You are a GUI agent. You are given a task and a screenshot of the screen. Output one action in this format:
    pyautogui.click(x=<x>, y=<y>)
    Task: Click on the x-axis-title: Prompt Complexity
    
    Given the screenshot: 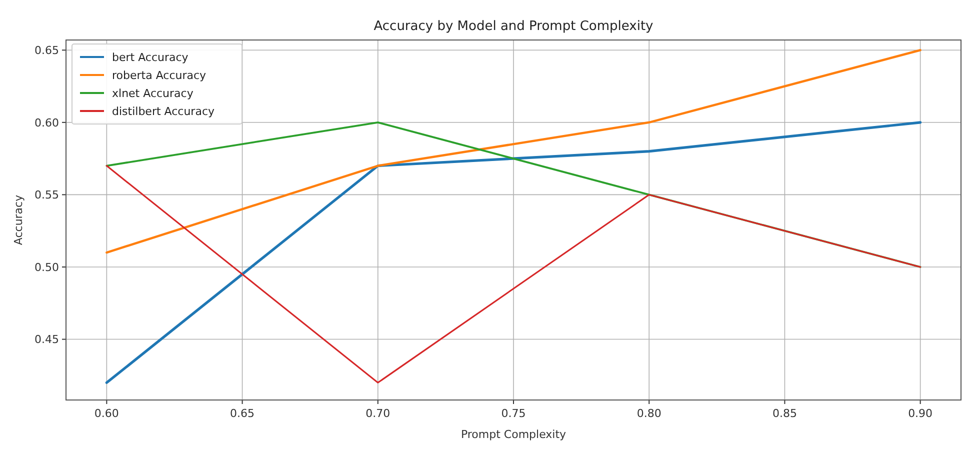 What is the action you would take?
    pyautogui.click(x=513, y=434)
    